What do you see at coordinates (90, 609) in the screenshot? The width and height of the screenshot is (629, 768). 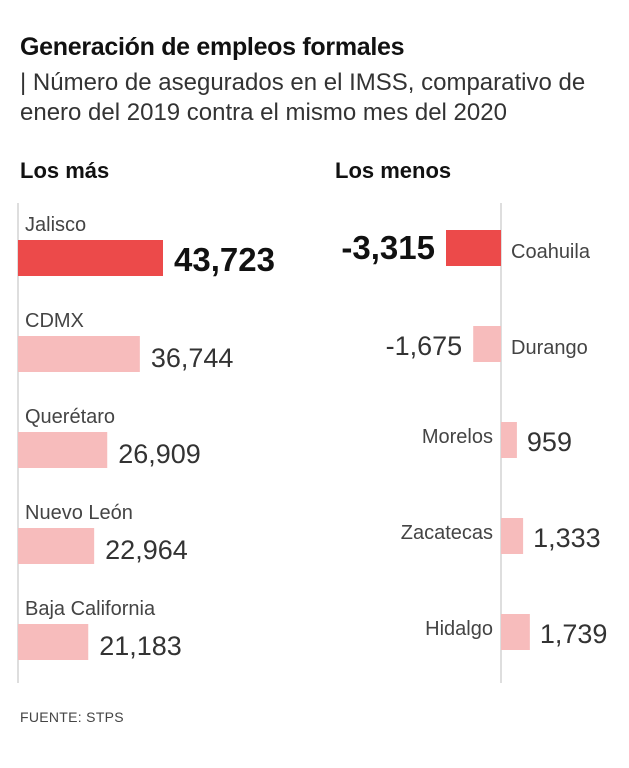 I see `left-category-label: Baja California` at bounding box center [90, 609].